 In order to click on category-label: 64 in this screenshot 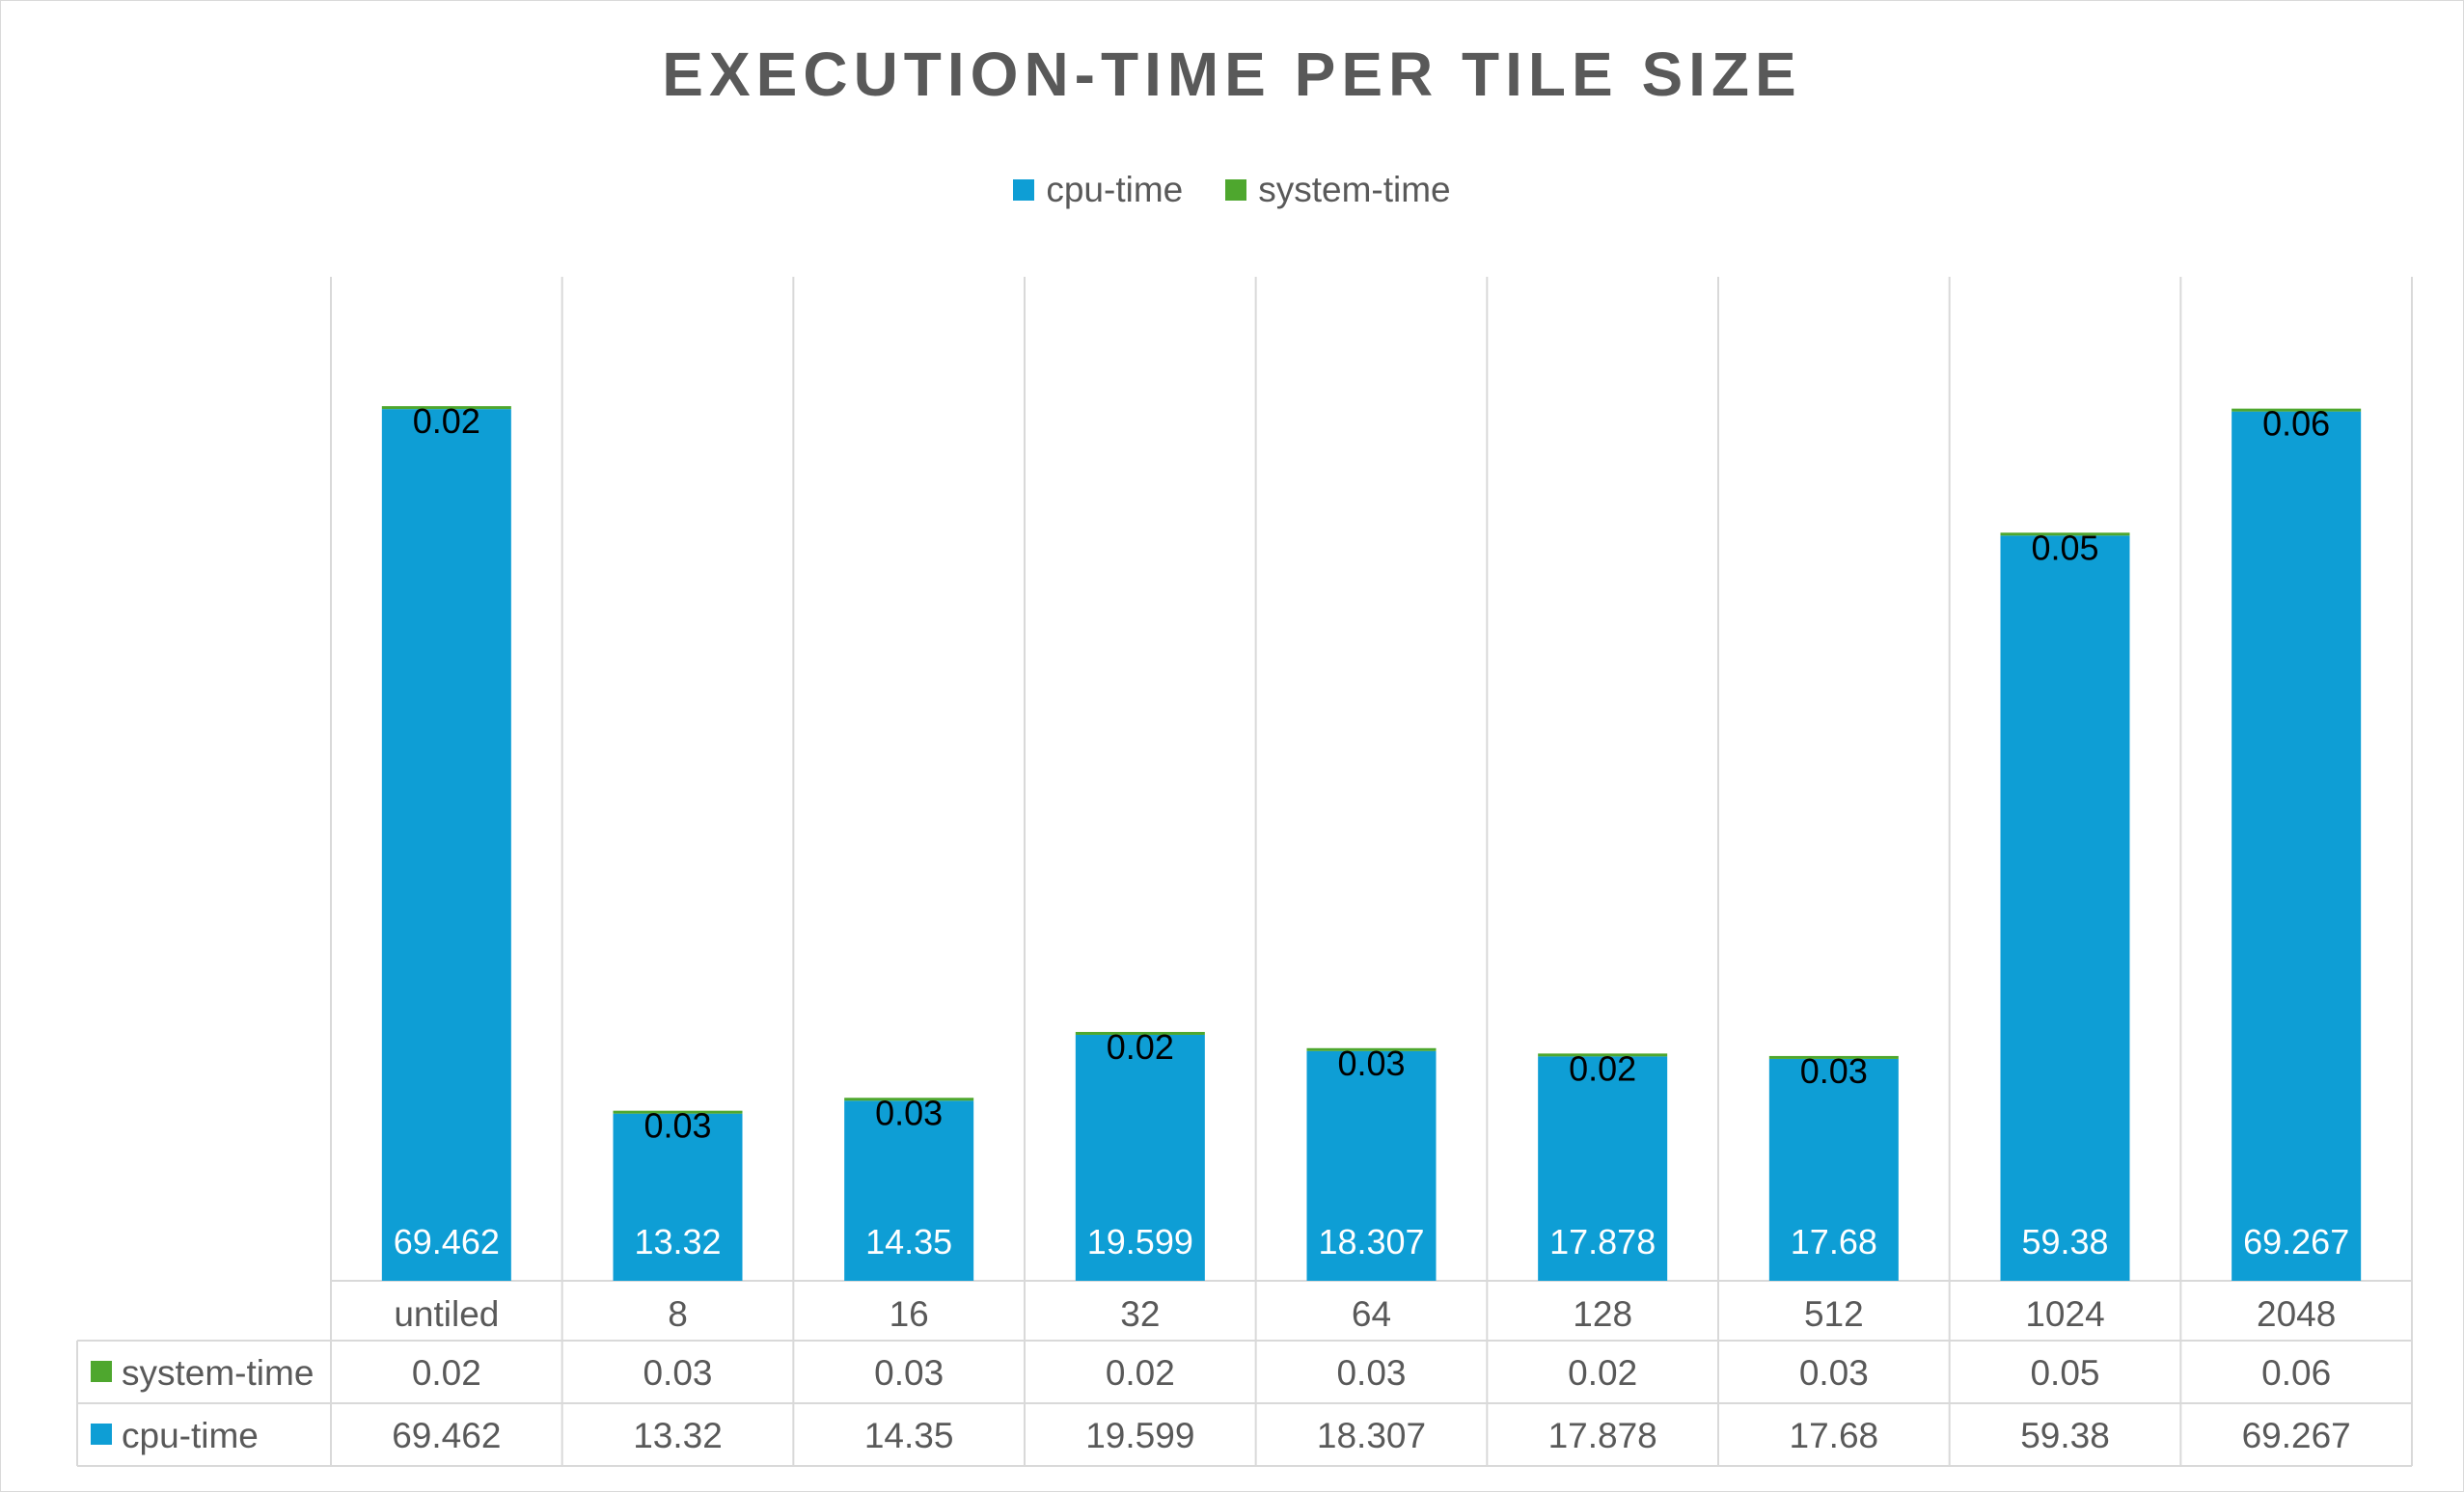, I will do `click(1371, 1314)`.